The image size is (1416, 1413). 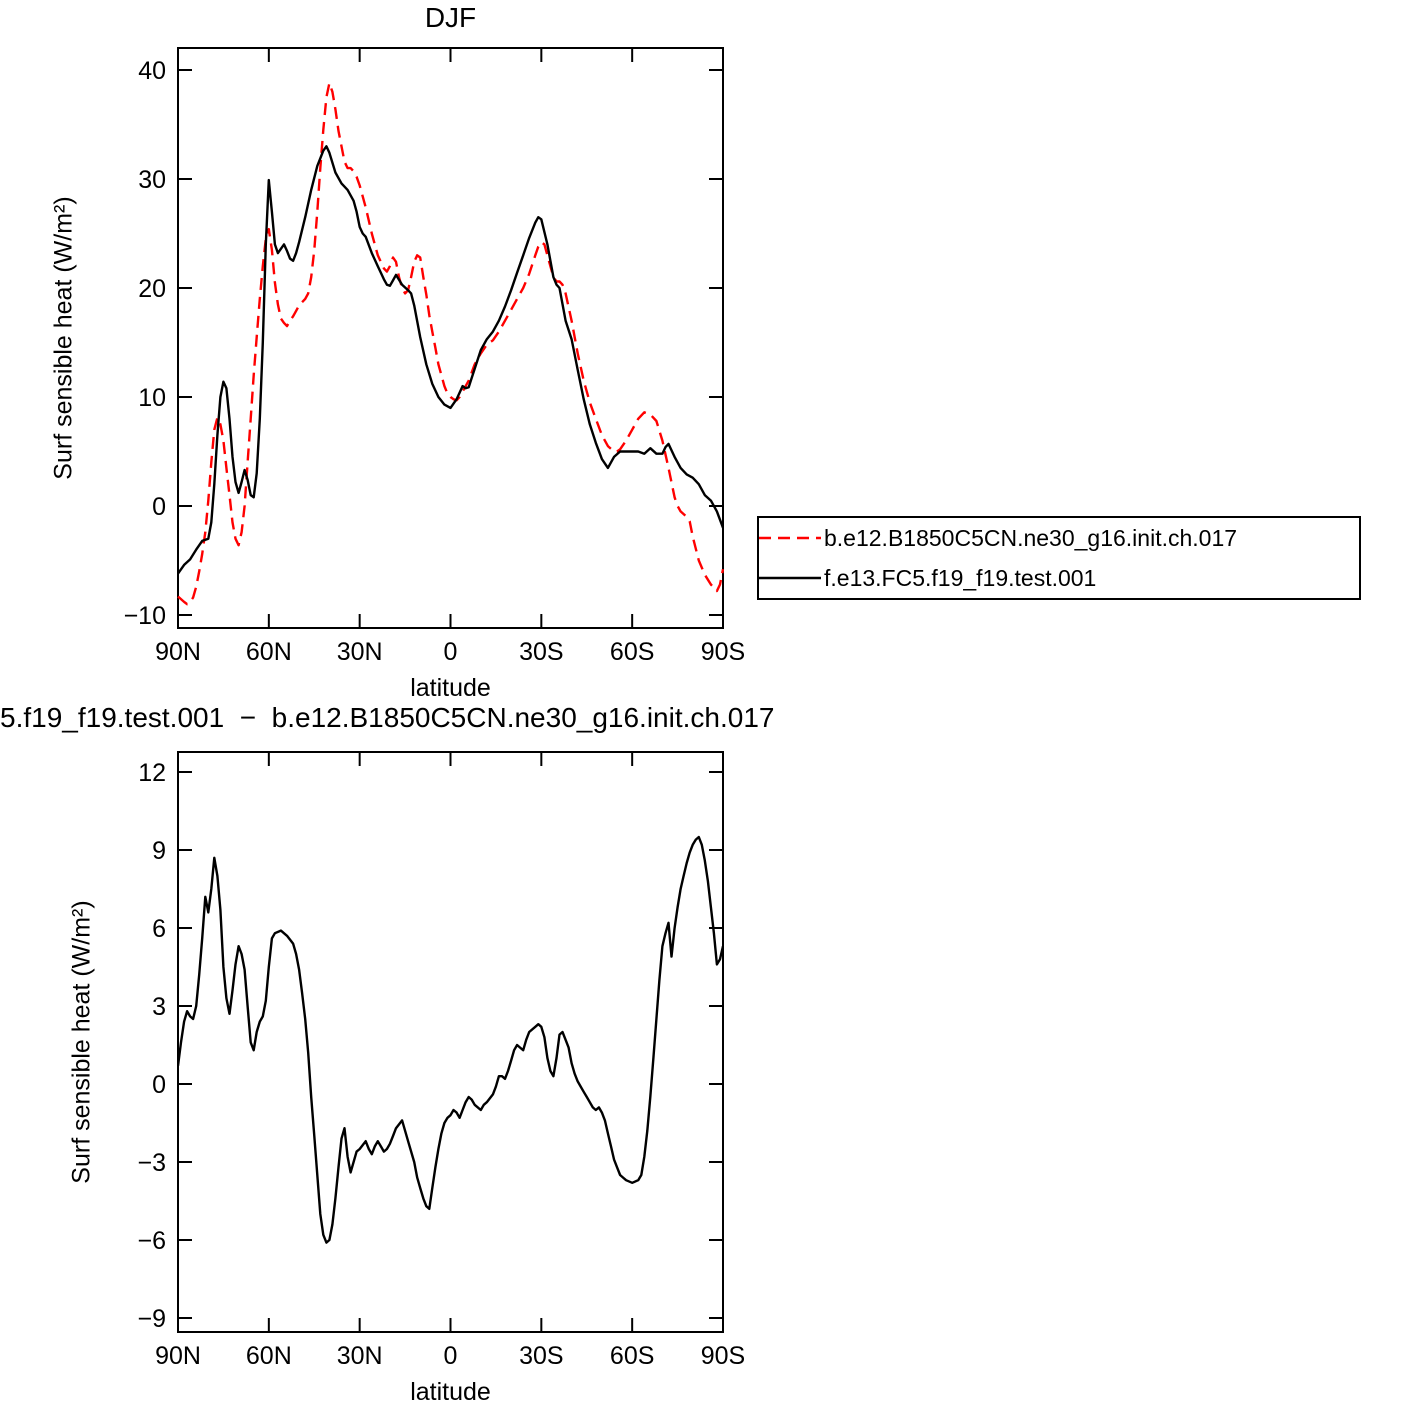 What do you see at coordinates (145, 616) in the screenshot?
I see `y-tick-label: −10` at bounding box center [145, 616].